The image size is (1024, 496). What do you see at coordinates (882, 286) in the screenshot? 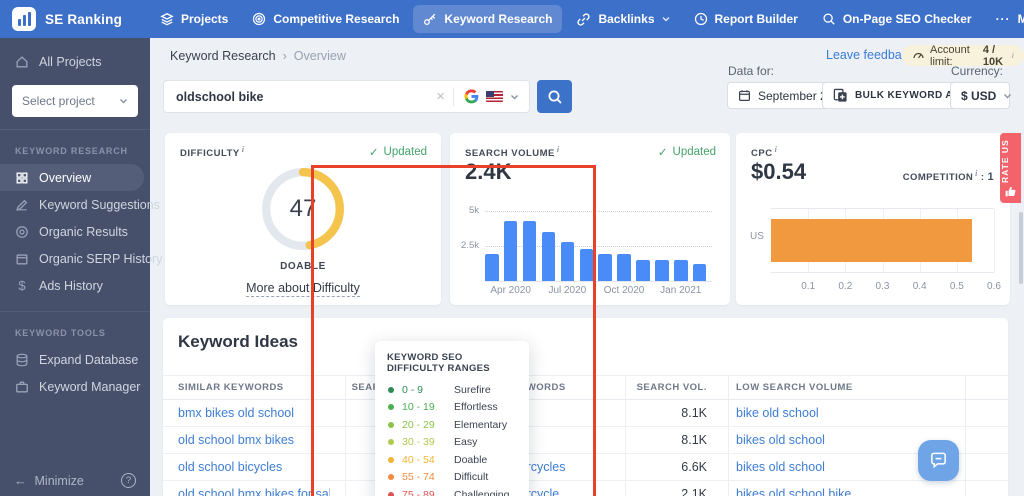
I see `x-tick-label: 0.3` at bounding box center [882, 286].